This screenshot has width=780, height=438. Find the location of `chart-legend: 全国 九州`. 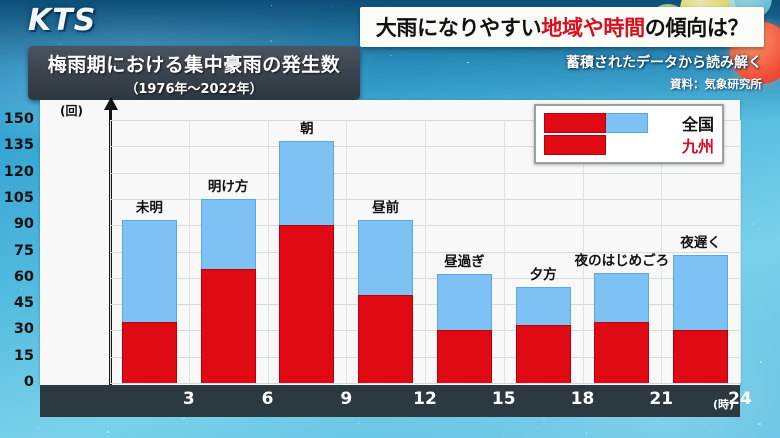

chart-legend: 全国 九州 is located at coordinates (629, 134).